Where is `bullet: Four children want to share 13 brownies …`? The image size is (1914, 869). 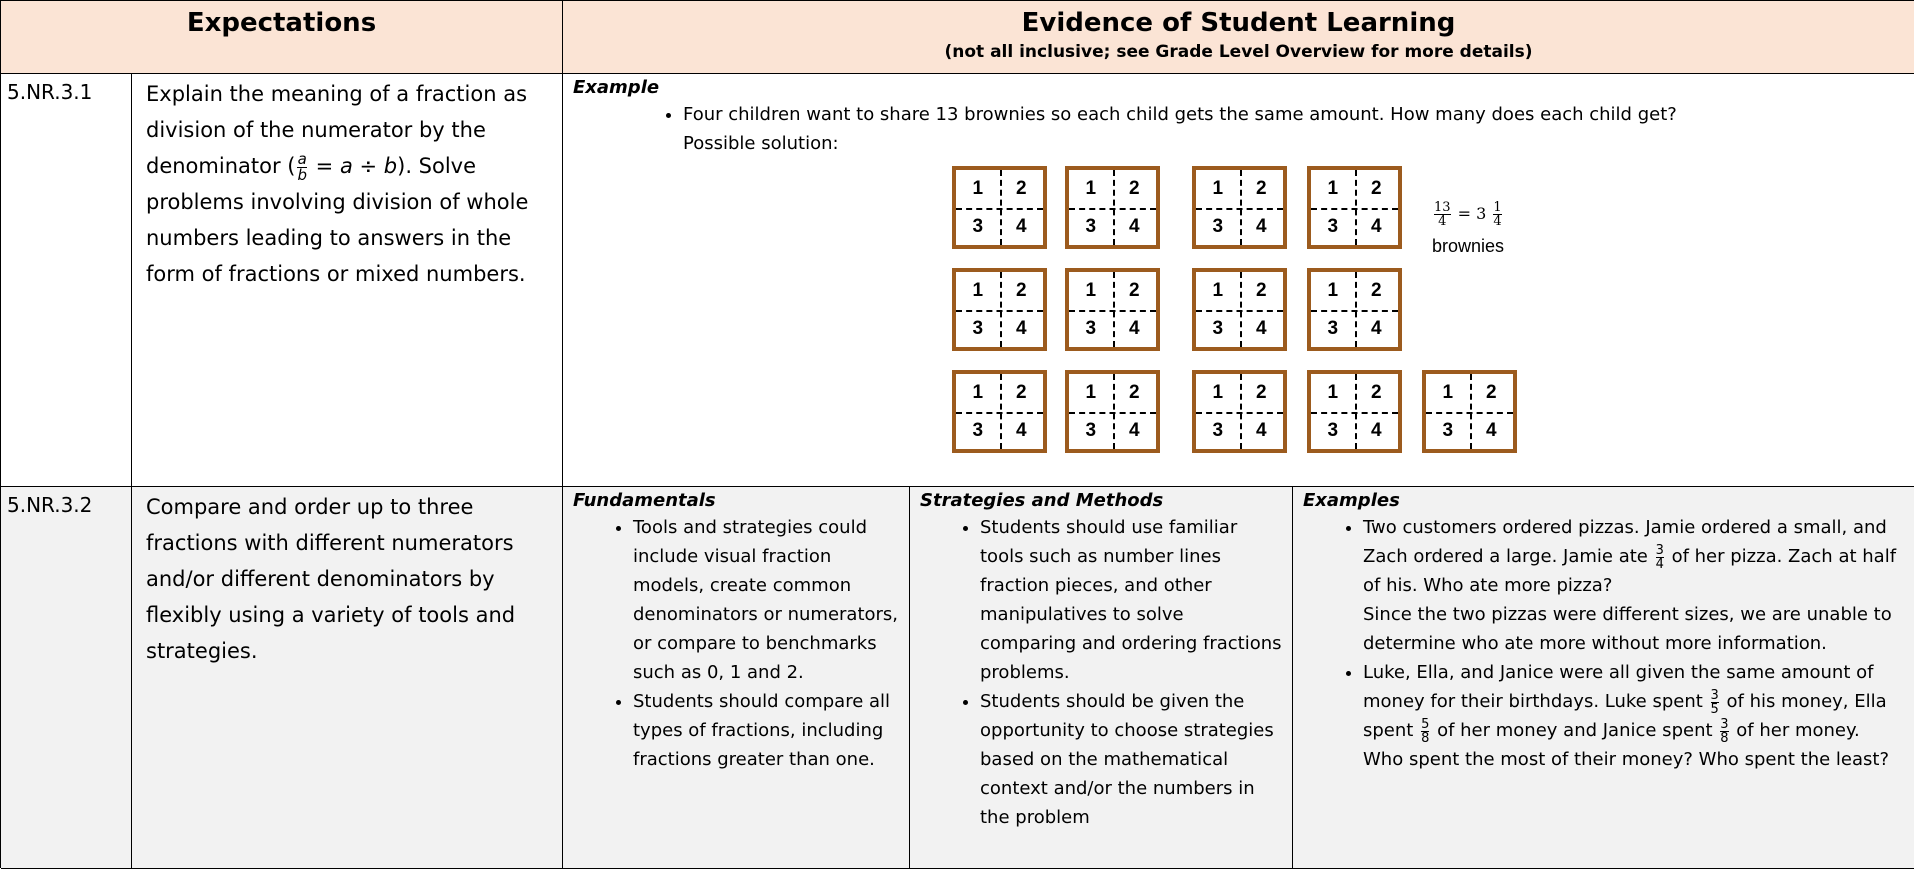
bullet: Four children want to share 13 brownies … is located at coordinates (1293, 129).